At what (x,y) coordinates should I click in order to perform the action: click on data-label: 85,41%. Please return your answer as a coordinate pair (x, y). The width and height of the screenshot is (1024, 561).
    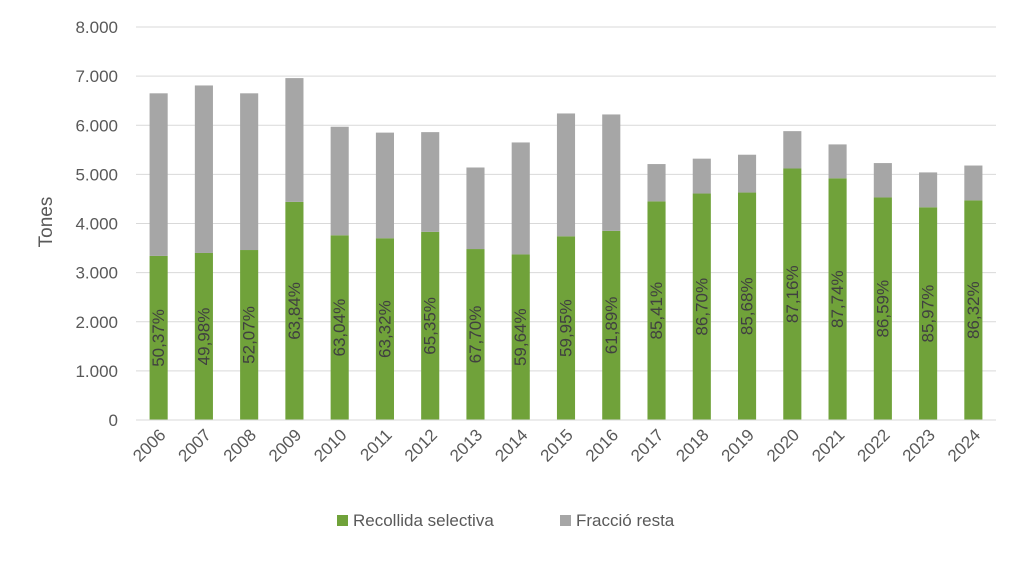
    Looking at the image, I should click on (656, 311).